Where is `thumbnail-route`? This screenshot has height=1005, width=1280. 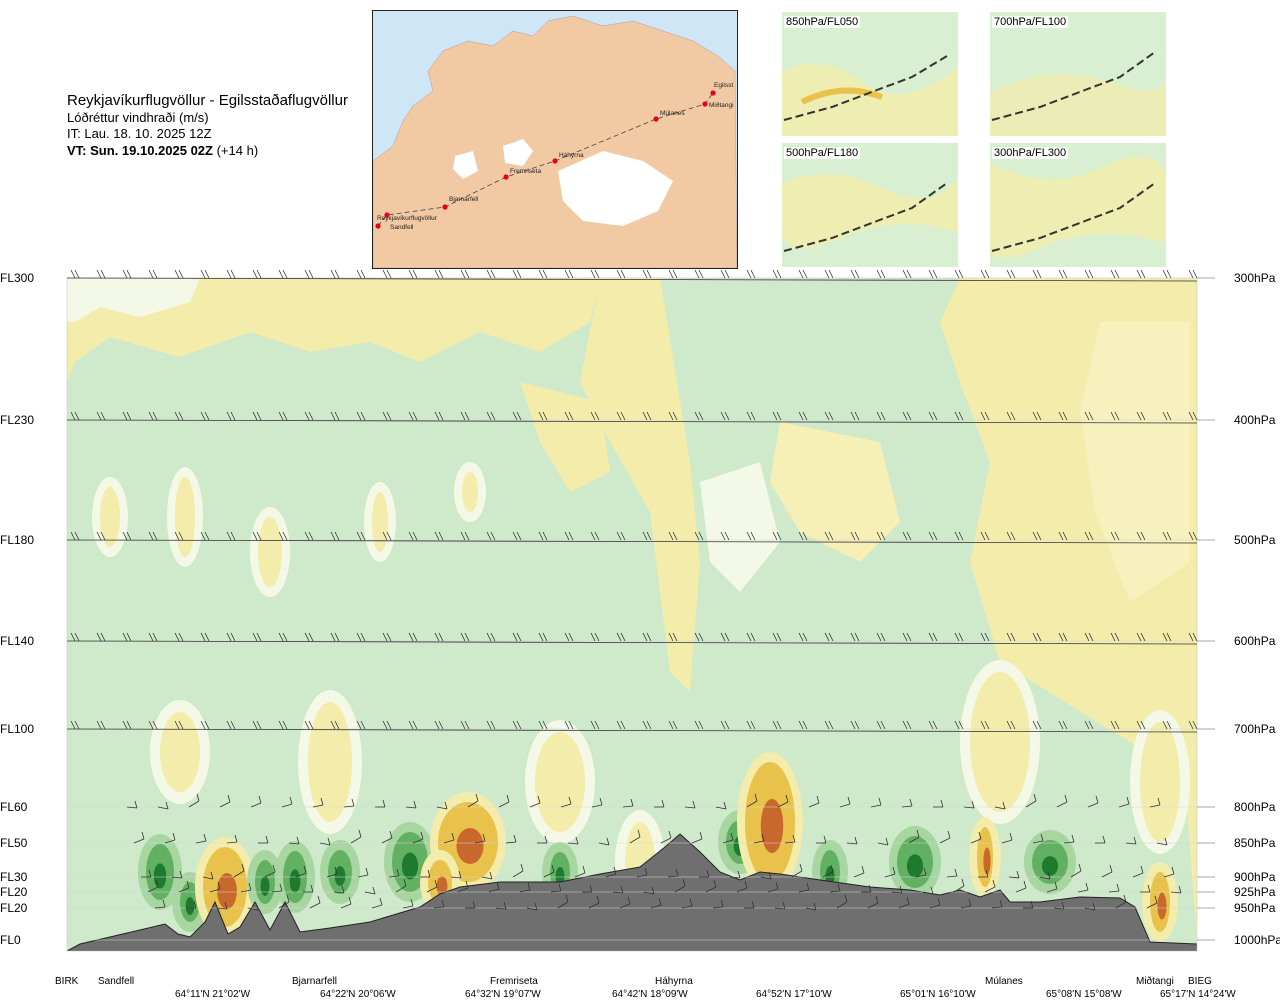 thumbnail-route is located at coordinates (1073, 217).